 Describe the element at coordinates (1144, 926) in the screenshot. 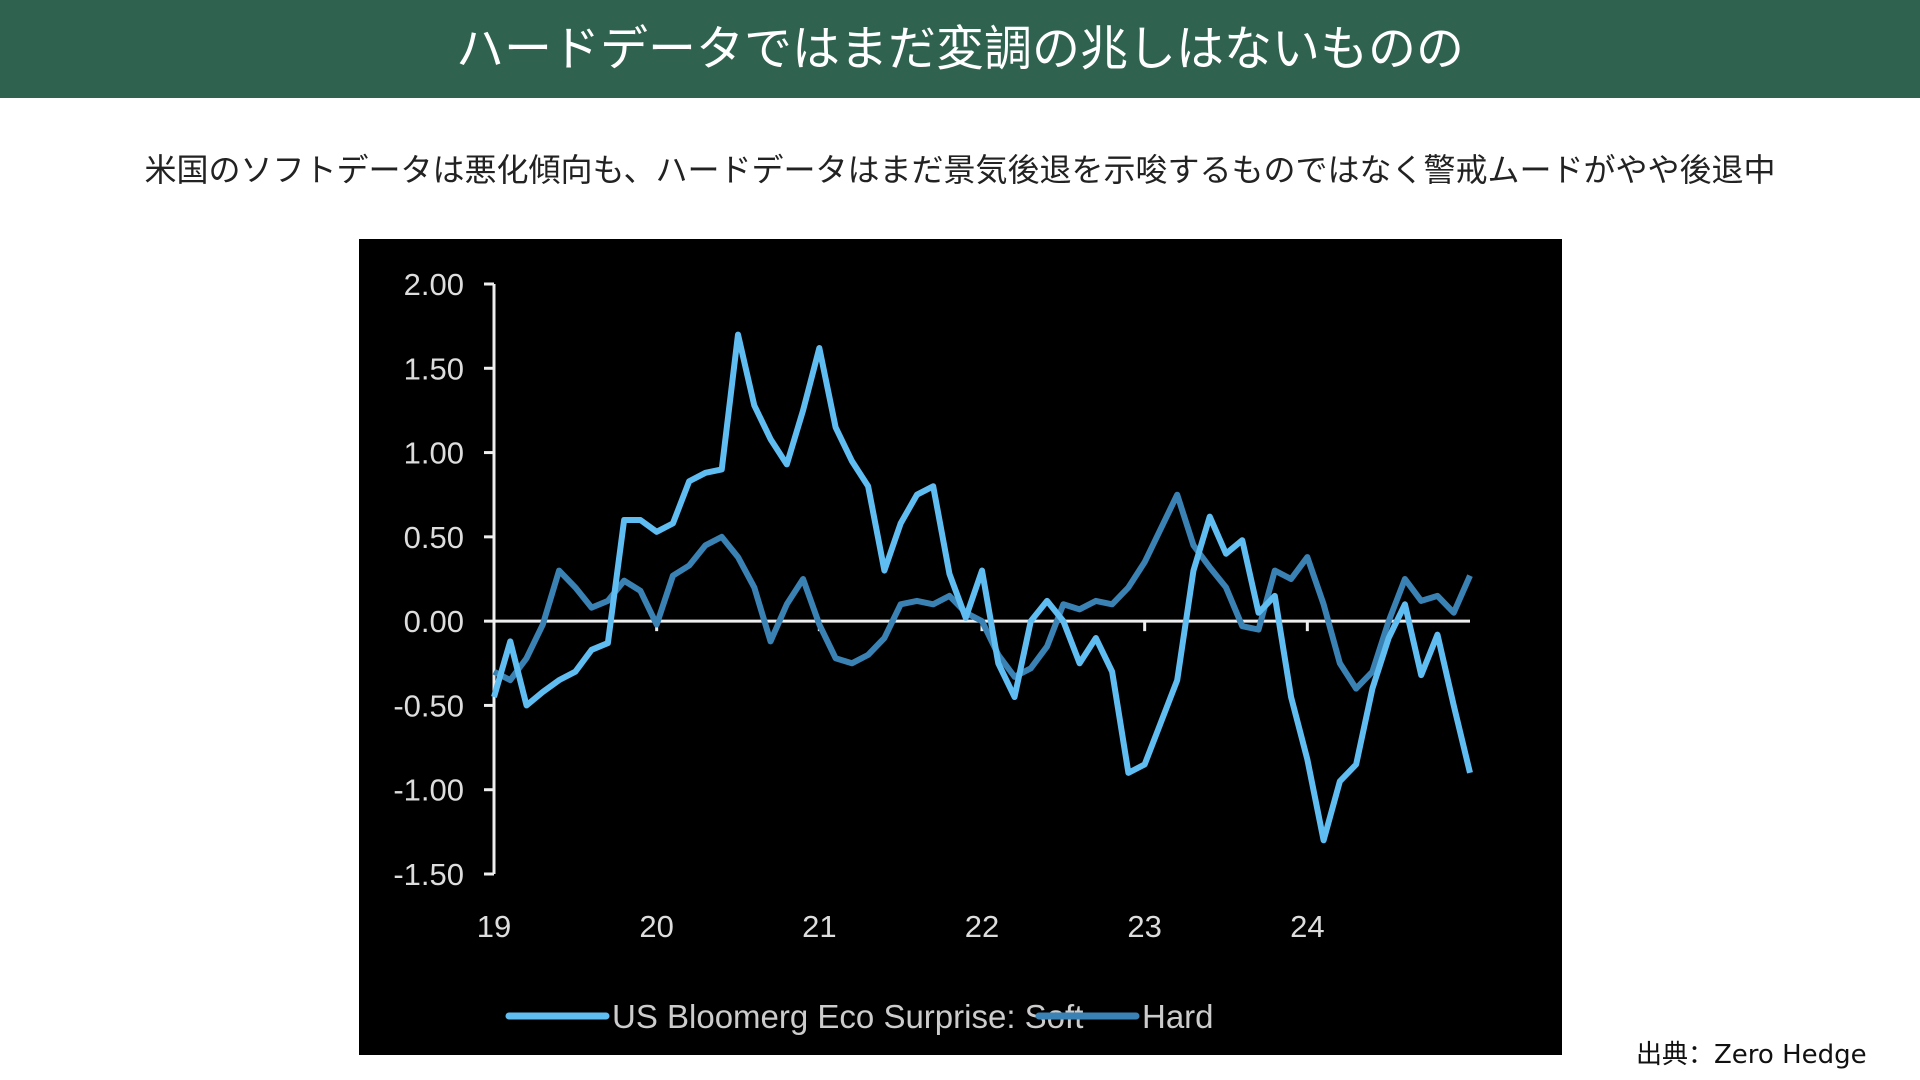

I see `x-tick-label: 23` at that location.